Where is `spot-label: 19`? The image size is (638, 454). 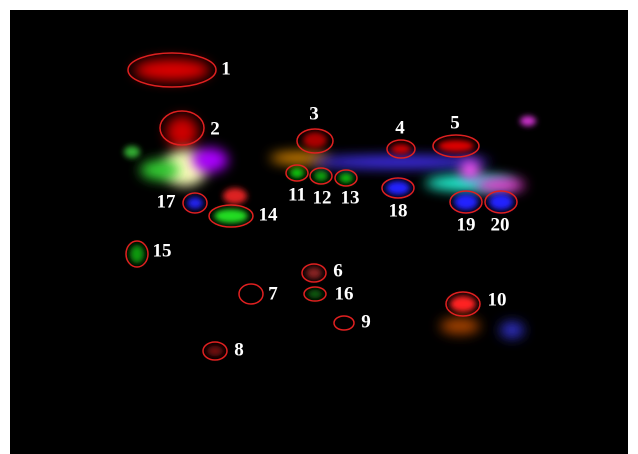 spot-label: 19 is located at coordinates (466, 224).